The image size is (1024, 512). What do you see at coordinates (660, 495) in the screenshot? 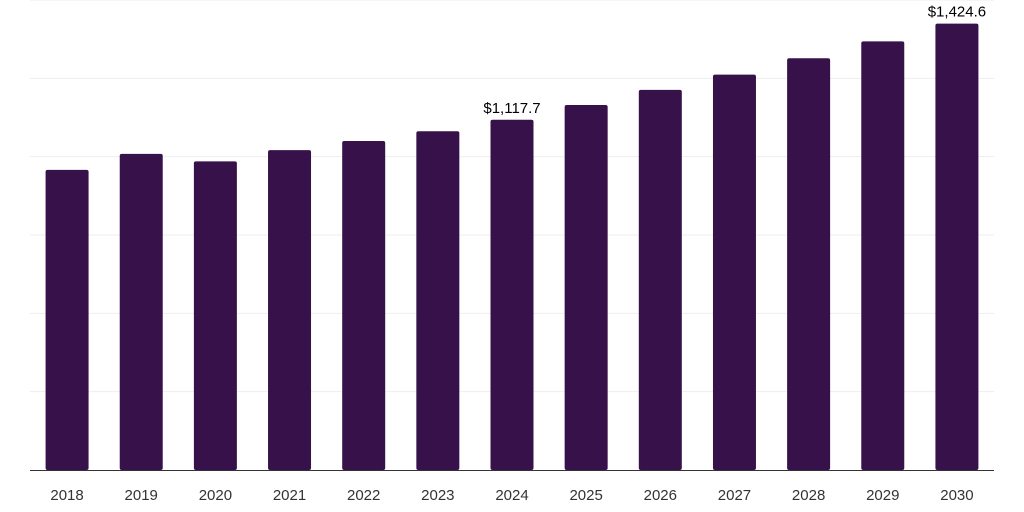
I see `x-tick-label-2026: 2026` at bounding box center [660, 495].